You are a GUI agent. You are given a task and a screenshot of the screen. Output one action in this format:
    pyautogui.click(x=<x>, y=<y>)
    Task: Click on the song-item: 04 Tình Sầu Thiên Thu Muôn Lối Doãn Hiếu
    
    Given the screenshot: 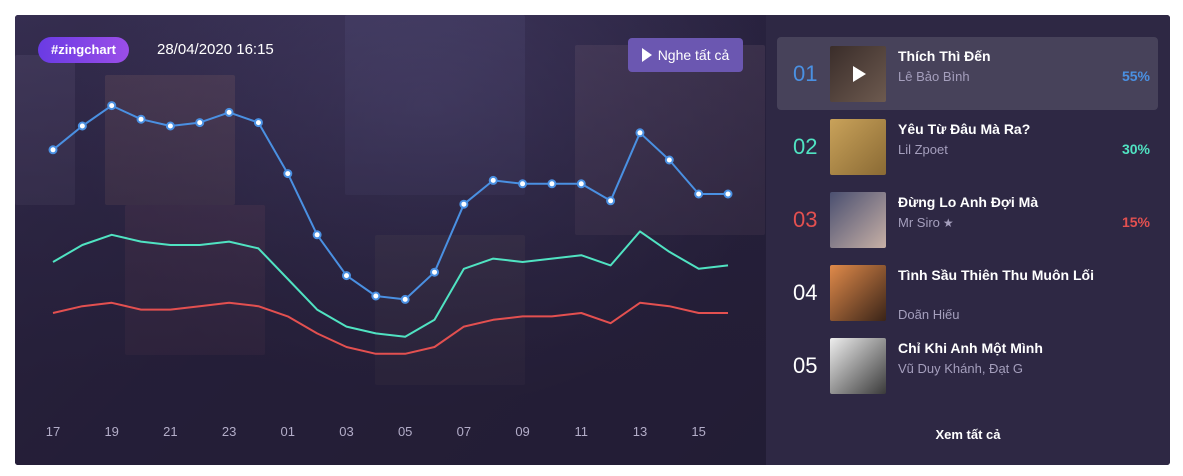 What is the action you would take?
    pyautogui.click(x=967, y=292)
    